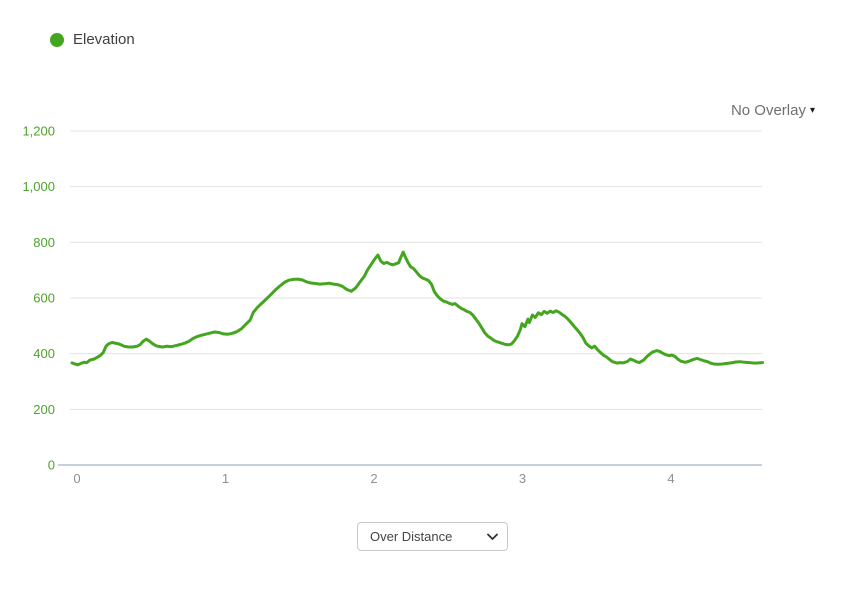 The image size is (850, 593). I want to click on x-tick-label: 0, so click(76, 478).